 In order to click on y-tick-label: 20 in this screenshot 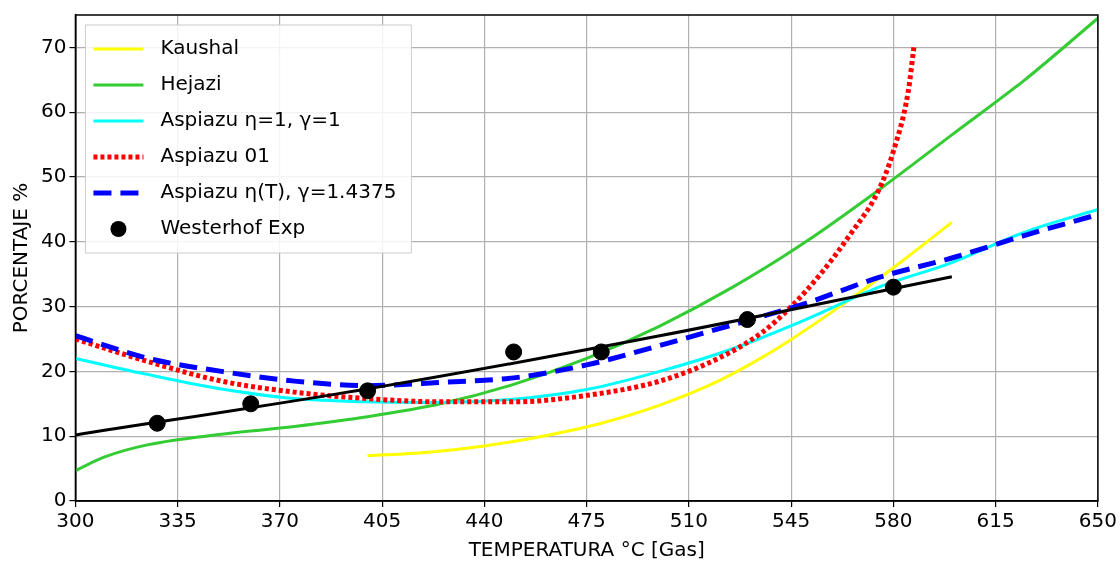, I will do `click(54, 369)`.